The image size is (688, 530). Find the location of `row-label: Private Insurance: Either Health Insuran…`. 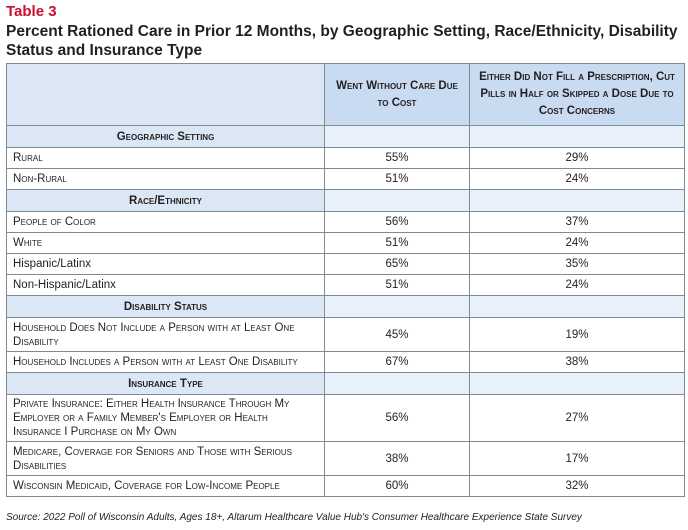

row-label: Private Insurance: Either Health Insuran… is located at coordinates (165, 418).